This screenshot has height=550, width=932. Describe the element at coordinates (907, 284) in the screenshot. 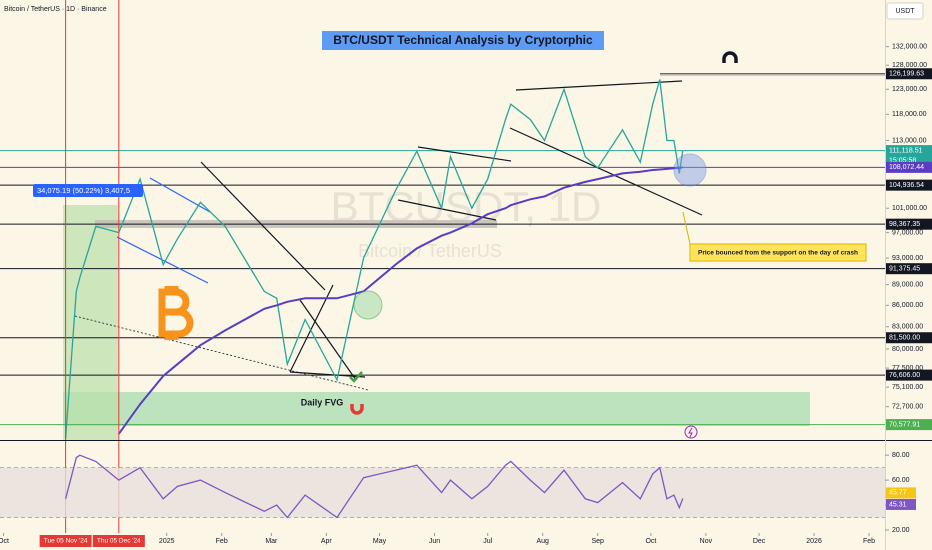

I see `y-tick-label: 89,000.00` at that location.